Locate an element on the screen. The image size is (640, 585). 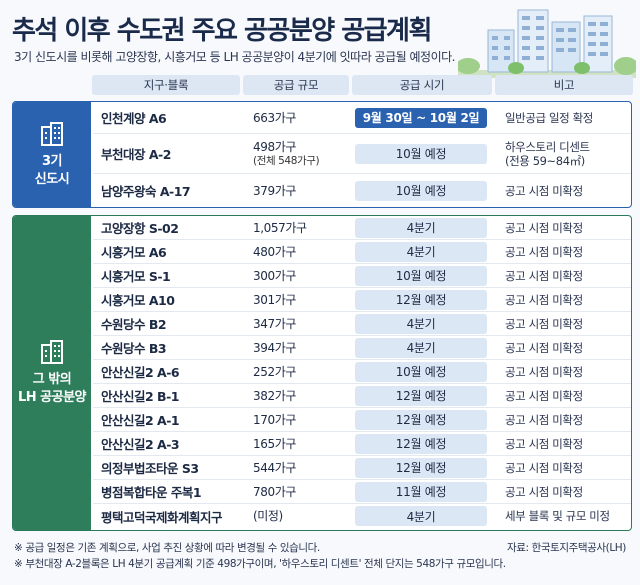
supply-scale: (미정) is located at coordinates (268, 516).